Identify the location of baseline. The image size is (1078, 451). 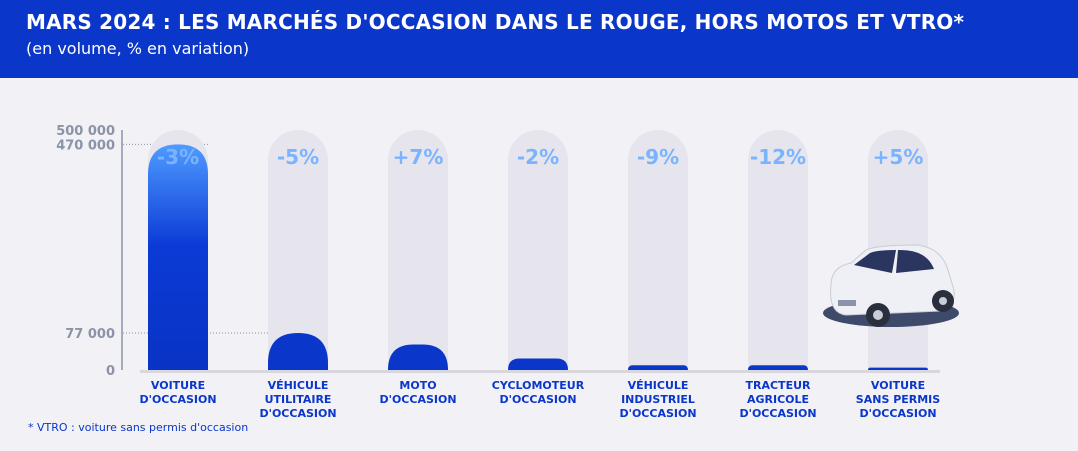
(540, 371).